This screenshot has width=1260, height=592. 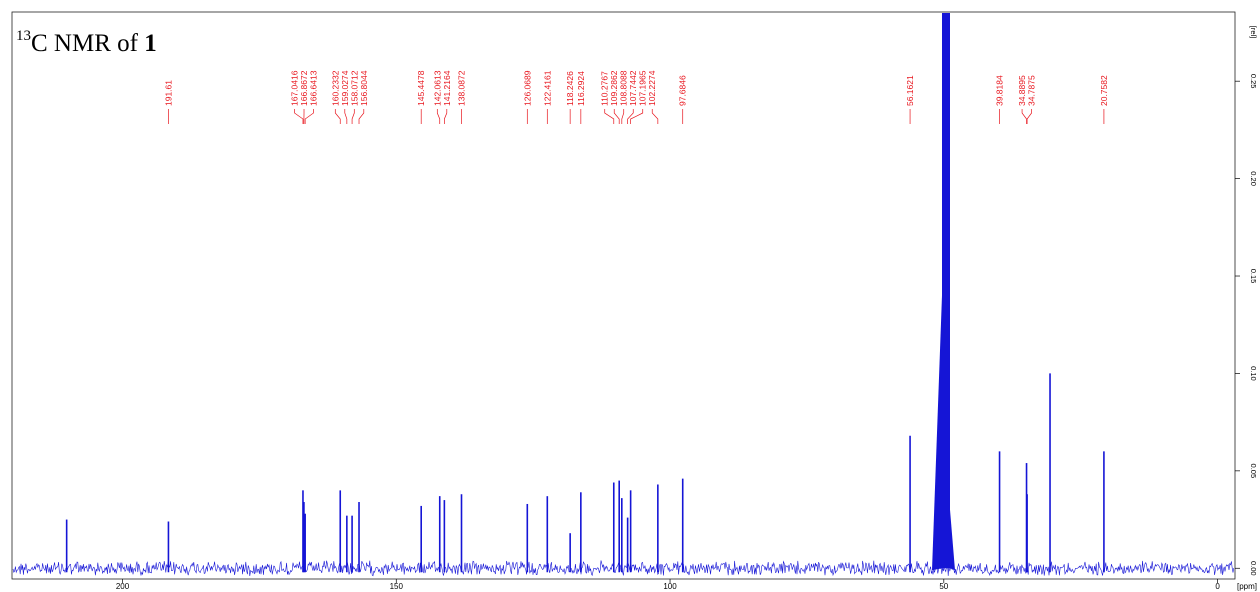 I want to click on peak-annotation: 159.0274, so click(x=345, y=97).